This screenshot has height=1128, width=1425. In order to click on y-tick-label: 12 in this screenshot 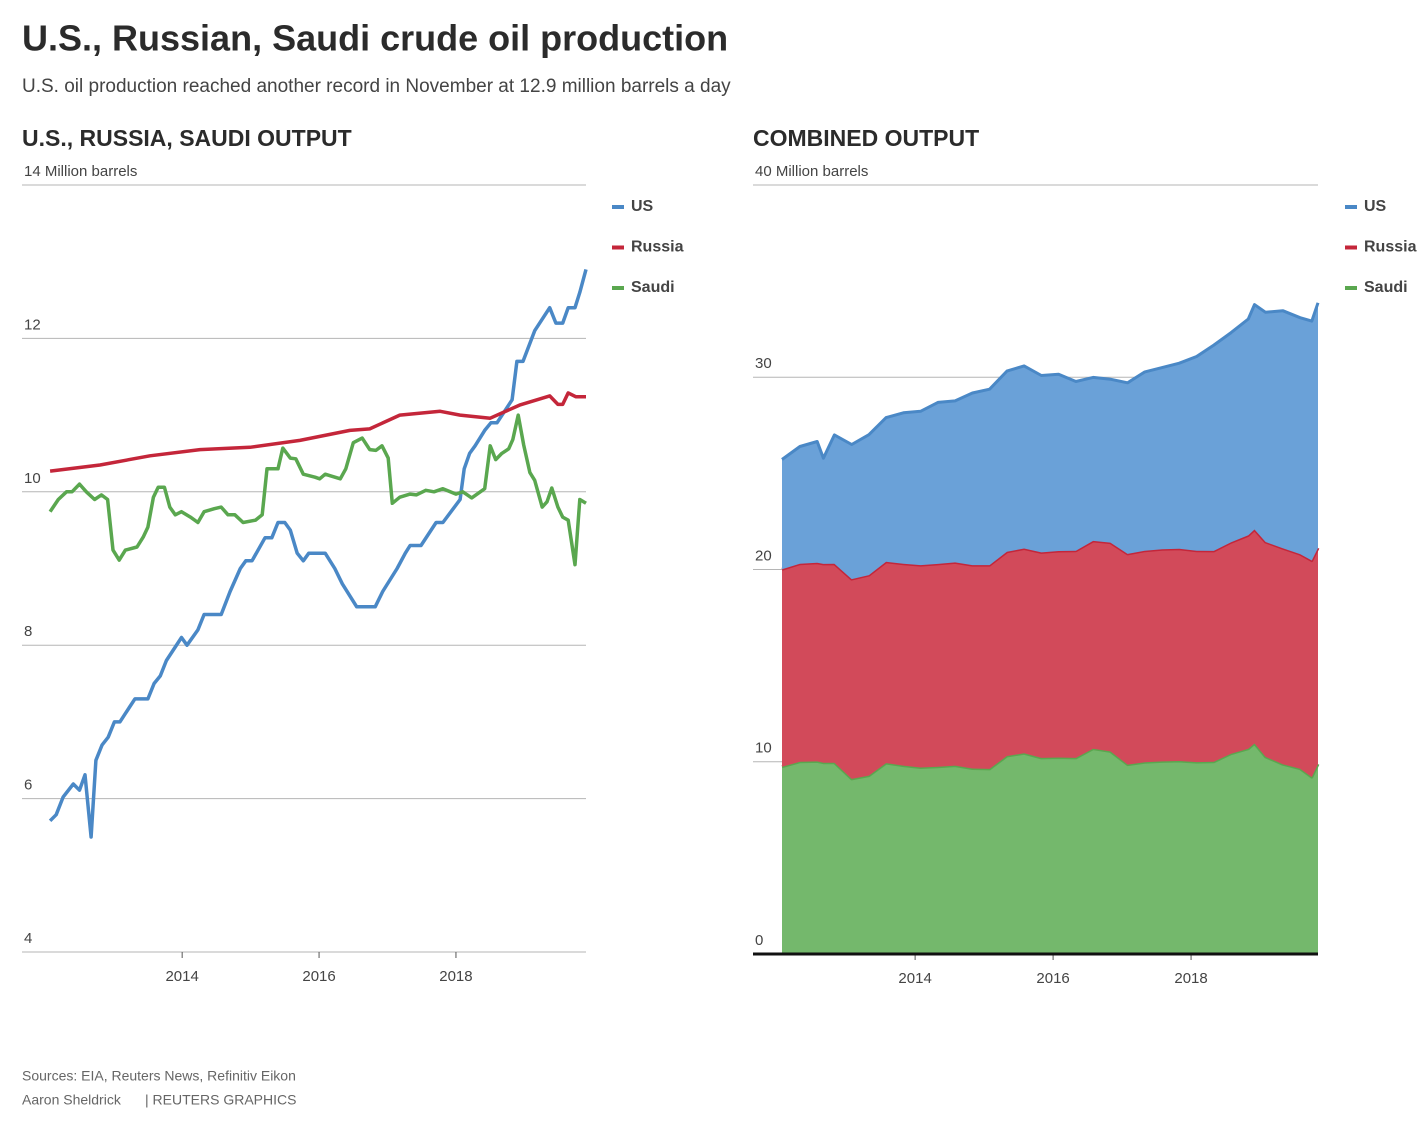, I will do `click(32, 324)`.